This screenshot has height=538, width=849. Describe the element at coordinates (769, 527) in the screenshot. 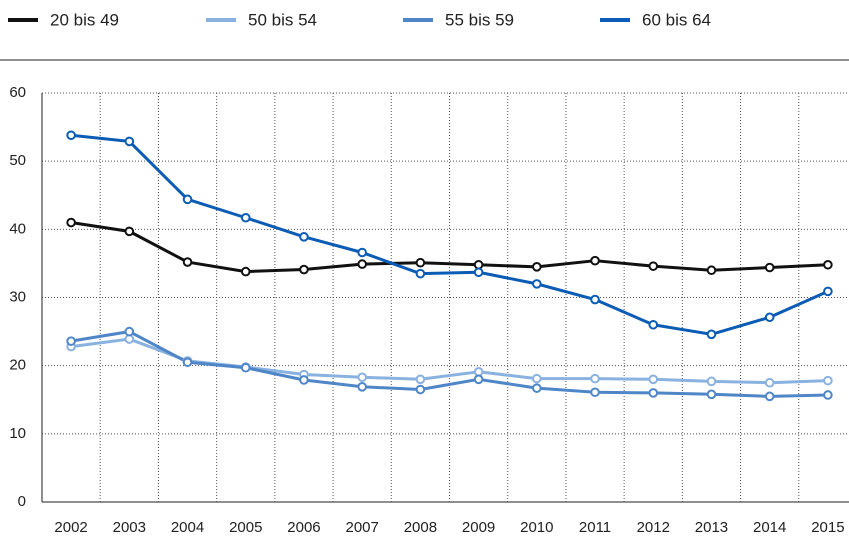

I see `x-tick-label: 2014` at that location.